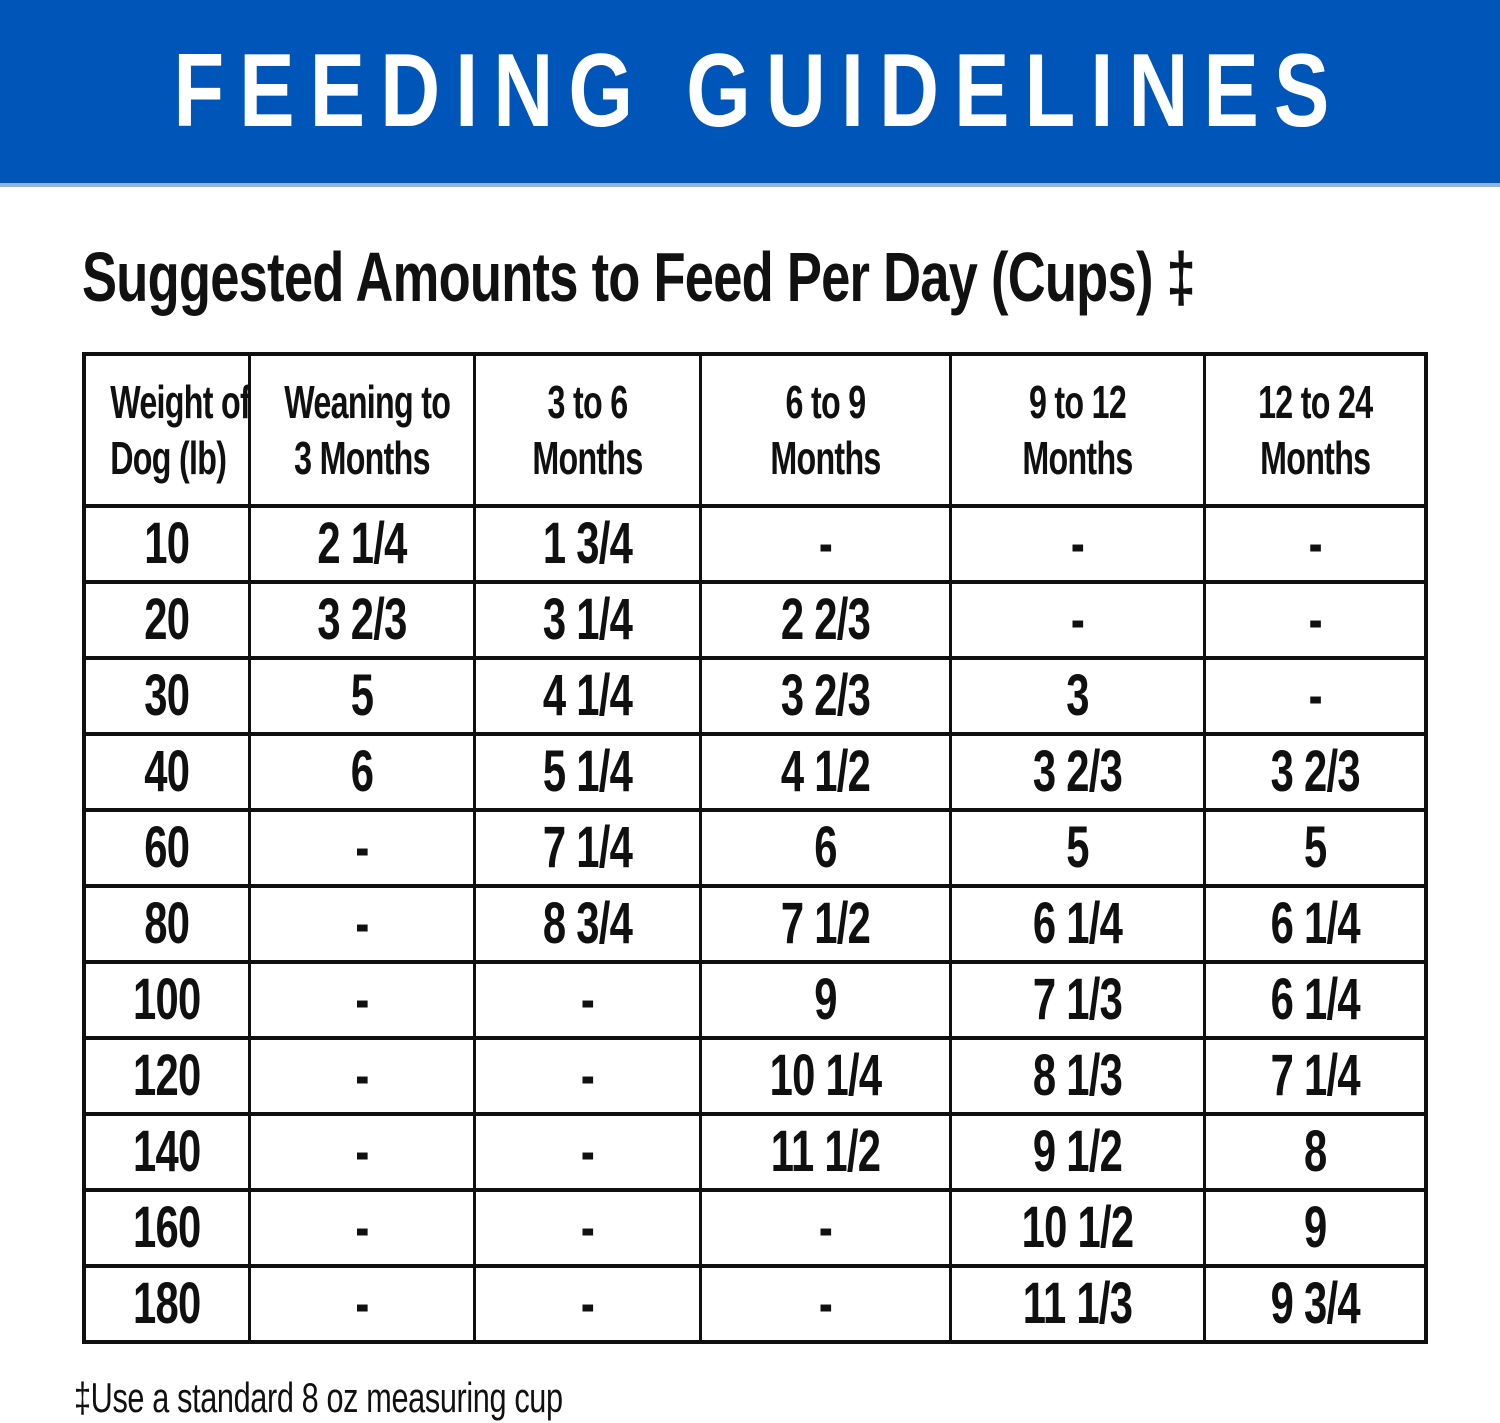 The width and height of the screenshot is (1500, 1423). I want to click on weight-value: 140, so click(166, 1151).